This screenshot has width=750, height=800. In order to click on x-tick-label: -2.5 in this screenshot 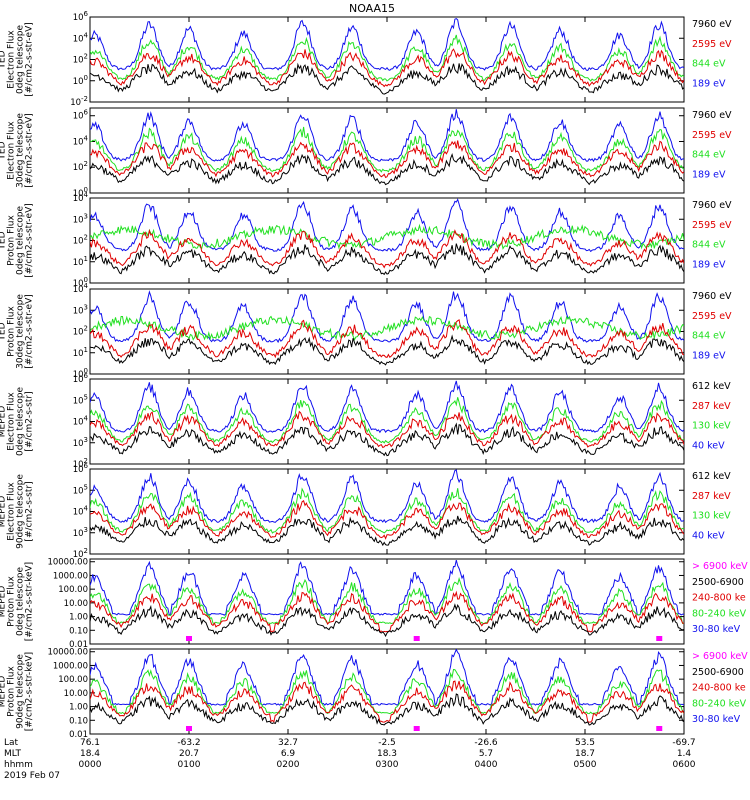, I will do `click(387, 743)`.